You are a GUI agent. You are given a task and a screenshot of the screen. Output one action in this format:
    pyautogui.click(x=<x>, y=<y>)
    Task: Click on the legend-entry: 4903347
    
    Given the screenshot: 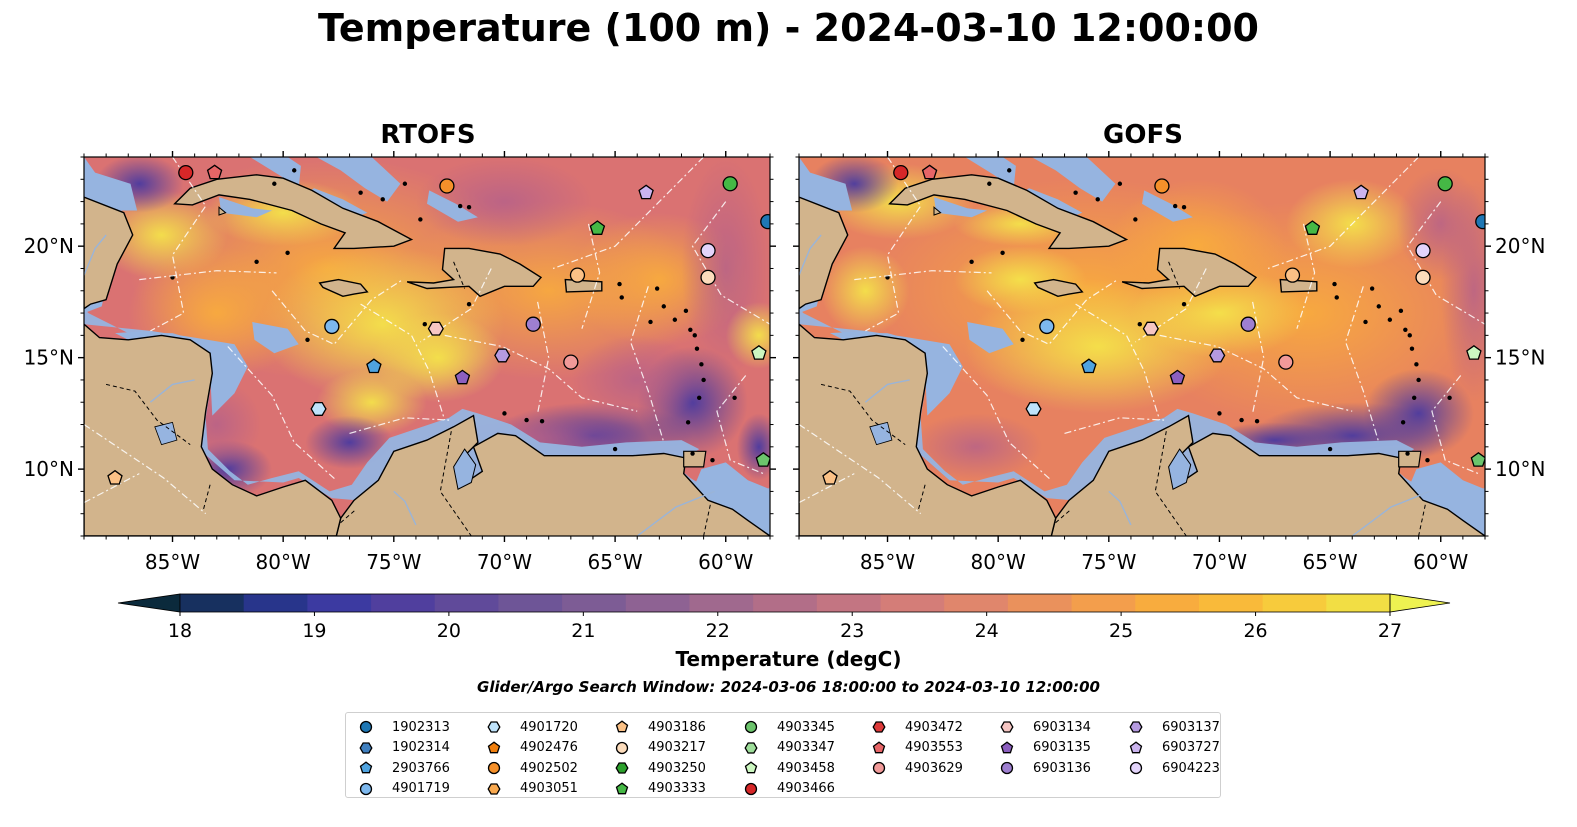 What is the action you would take?
    pyautogui.click(x=787, y=748)
    